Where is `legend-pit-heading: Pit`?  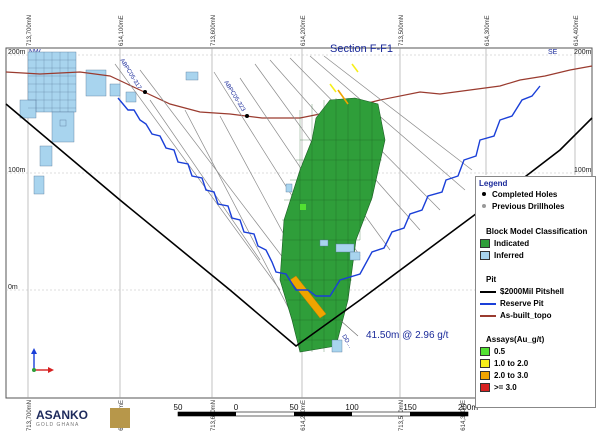 legend-pit-heading: Pit is located at coordinates (491, 279).